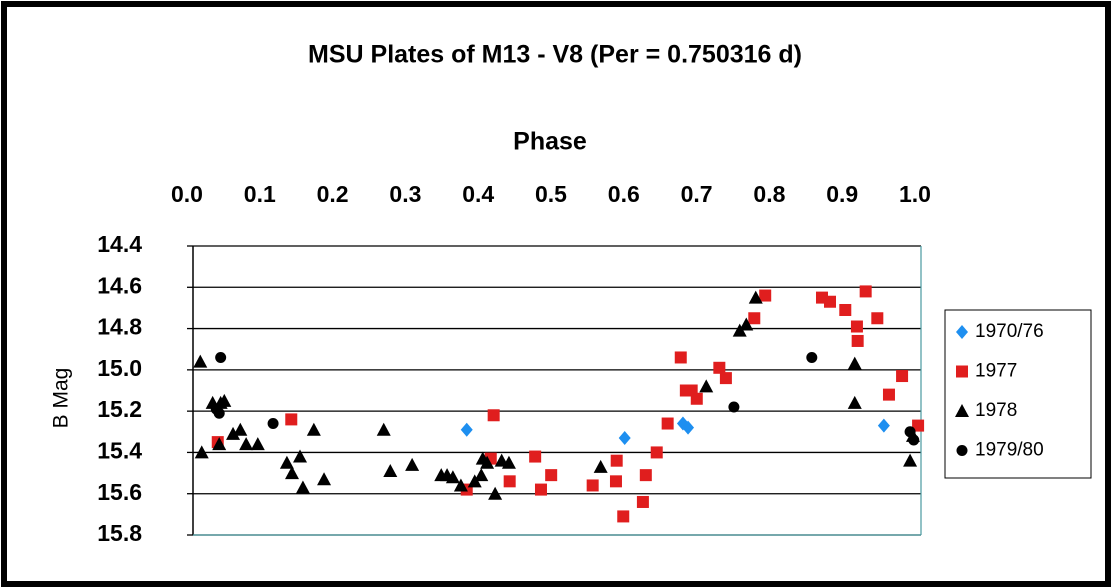 The image size is (1112, 588). I want to click on x-tick-label: 1.0, so click(915, 194).